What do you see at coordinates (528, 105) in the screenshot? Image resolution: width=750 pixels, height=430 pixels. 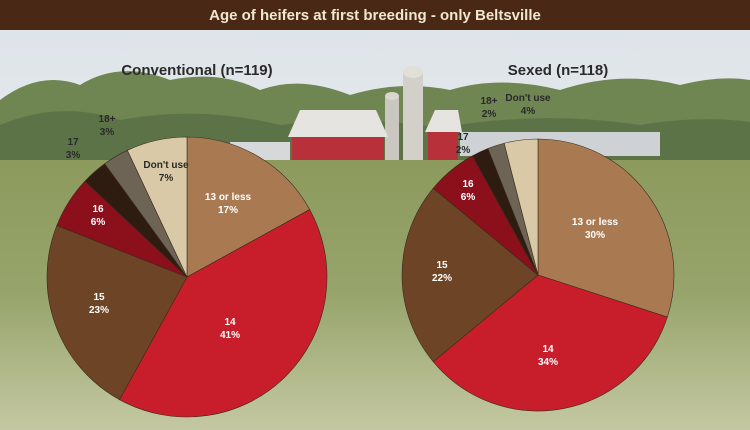 I see `slice-label: Don't use 4%` at bounding box center [528, 105].